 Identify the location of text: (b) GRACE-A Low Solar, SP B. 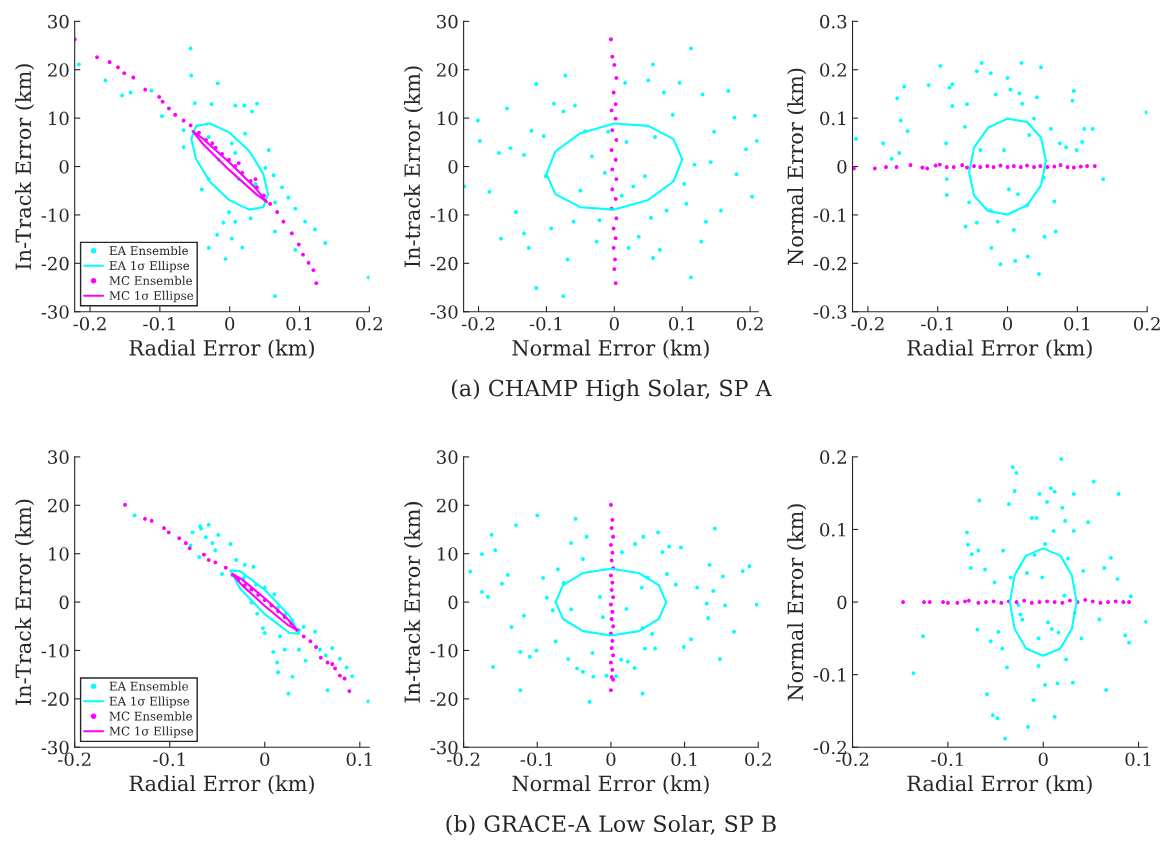
(611, 825).